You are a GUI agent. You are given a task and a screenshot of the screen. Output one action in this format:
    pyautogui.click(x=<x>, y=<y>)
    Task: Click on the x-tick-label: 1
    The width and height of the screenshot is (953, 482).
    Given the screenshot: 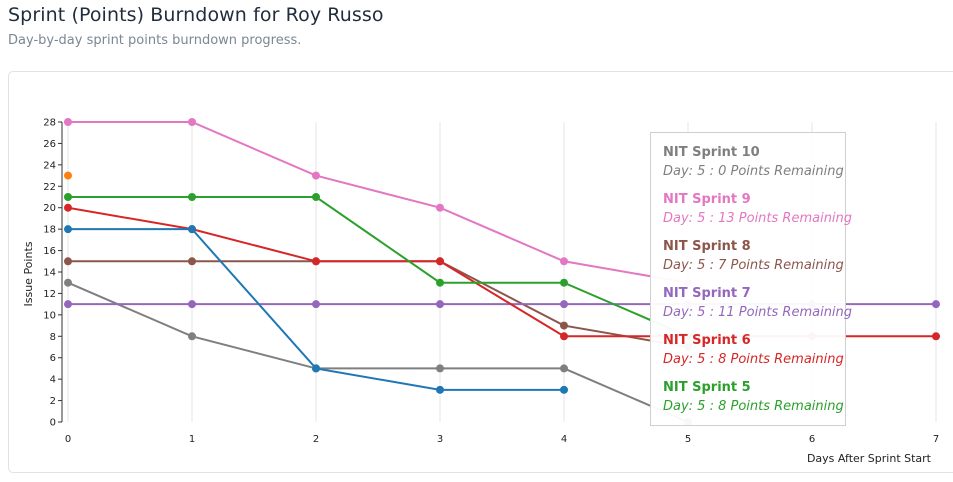 What is the action you would take?
    pyautogui.click(x=192, y=439)
    